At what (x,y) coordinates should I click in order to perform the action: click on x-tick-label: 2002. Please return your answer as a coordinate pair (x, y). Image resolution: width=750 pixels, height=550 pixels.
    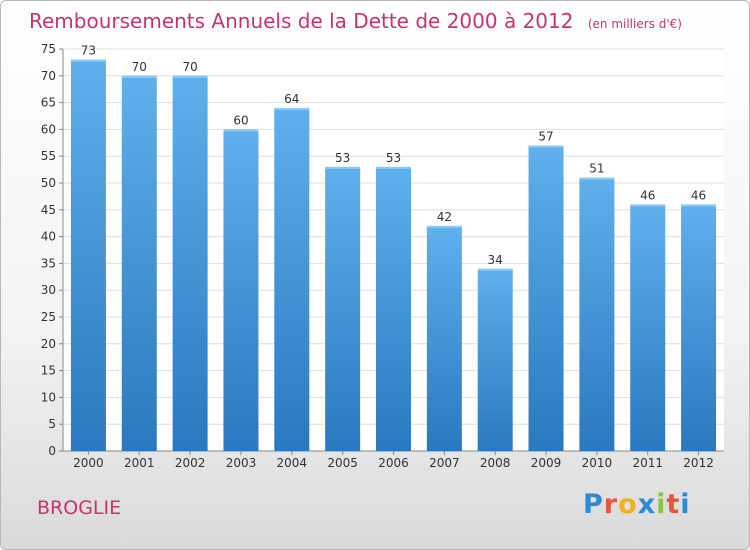
    Looking at the image, I should click on (190, 463).